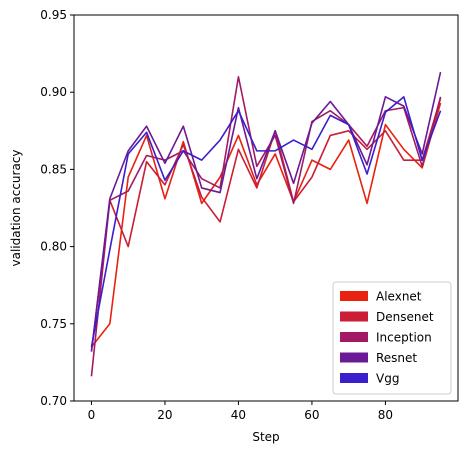 Image resolution: width=471 pixels, height=453 pixels. I want to click on legend-label-resnet: Resnet, so click(396, 358).